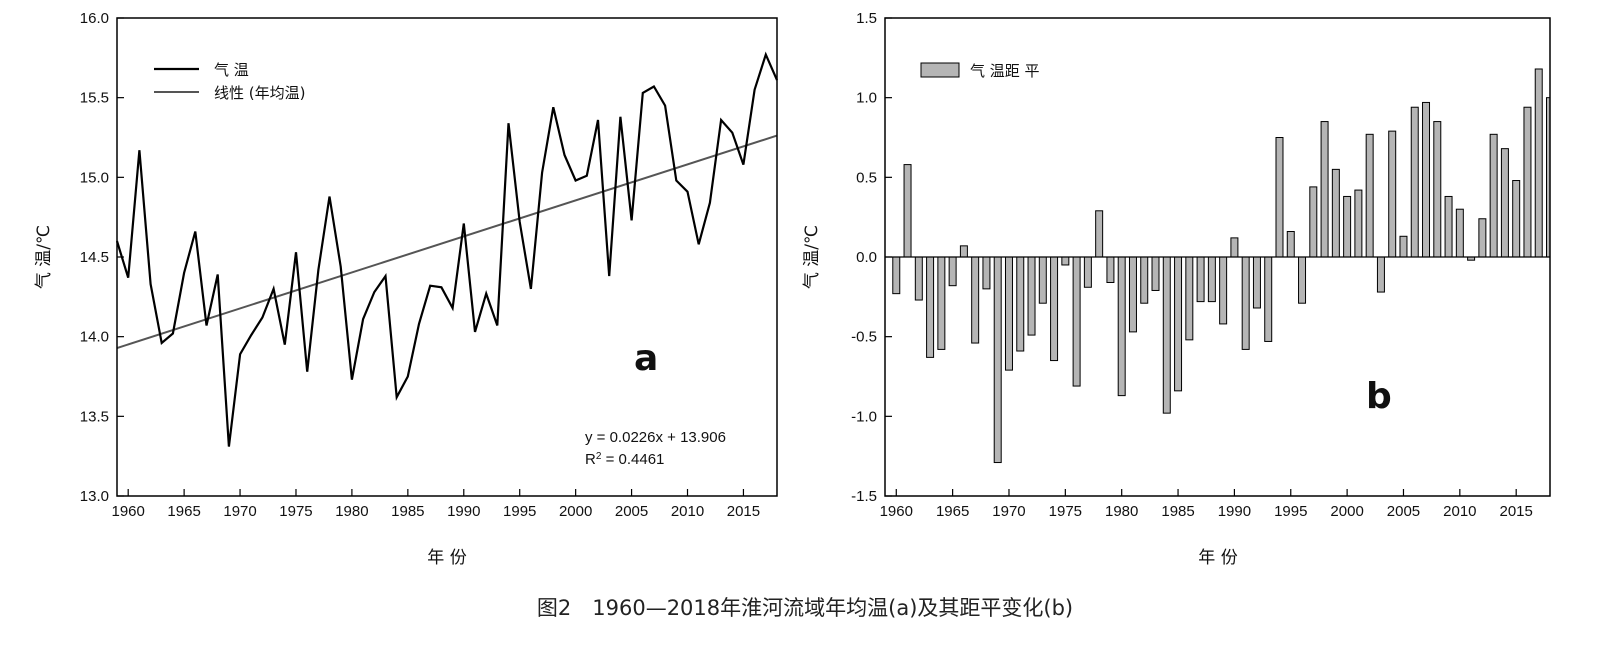 This screenshot has width=1611, height=649. I want to click on r-squared-value: R2 = 0.4461, so click(624, 460).